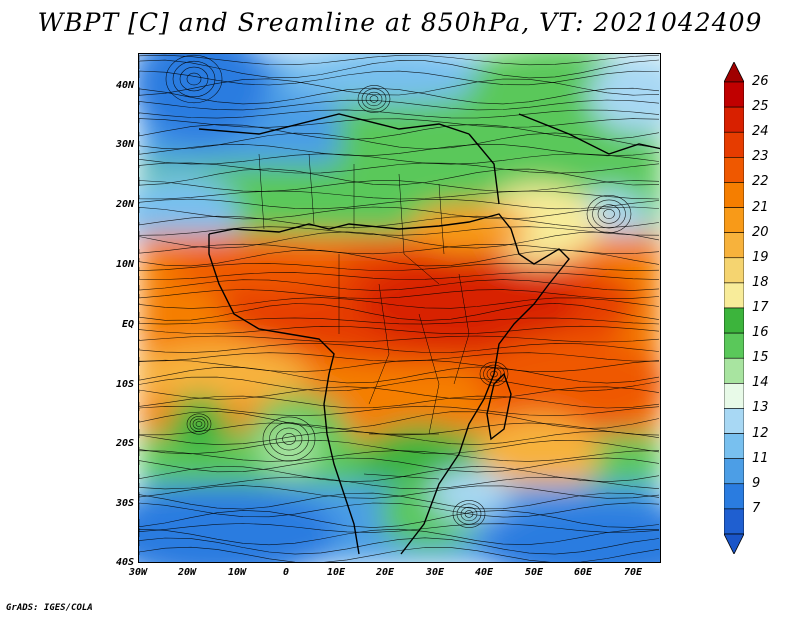 This screenshot has height=618, width=800. Describe the element at coordinates (760, 257) in the screenshot. I see `colorbar-label: 19` at that location.